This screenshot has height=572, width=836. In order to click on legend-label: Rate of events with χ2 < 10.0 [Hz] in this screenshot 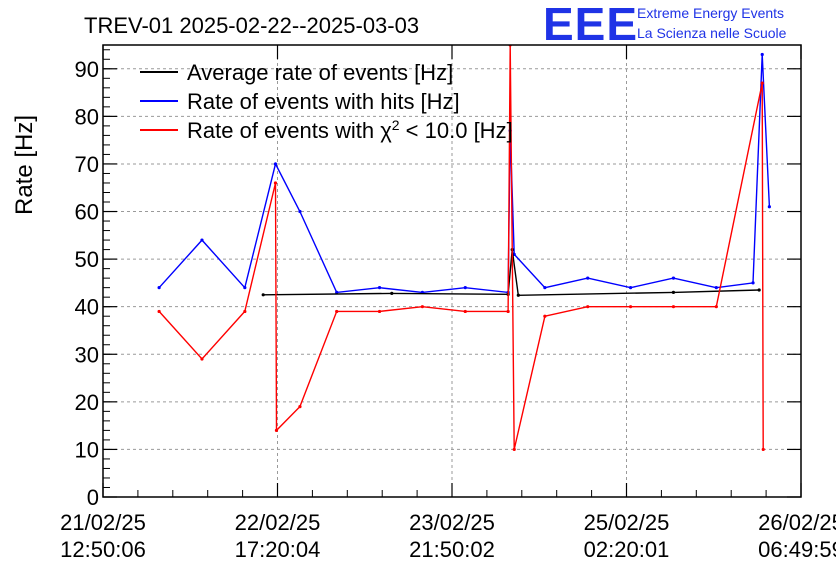, I will do `click(350, 130)`.